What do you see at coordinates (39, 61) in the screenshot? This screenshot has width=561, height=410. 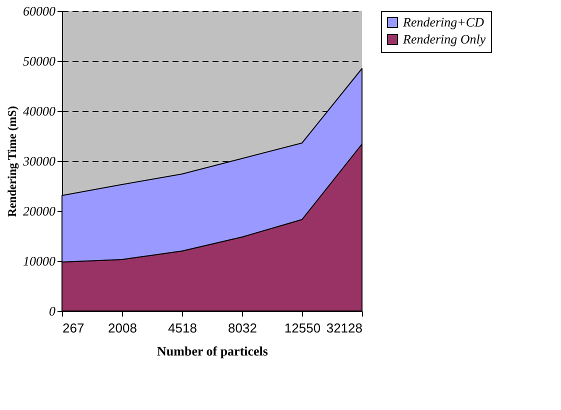 I see `y-tick-label: 50000` at bounding box center [39, 61].